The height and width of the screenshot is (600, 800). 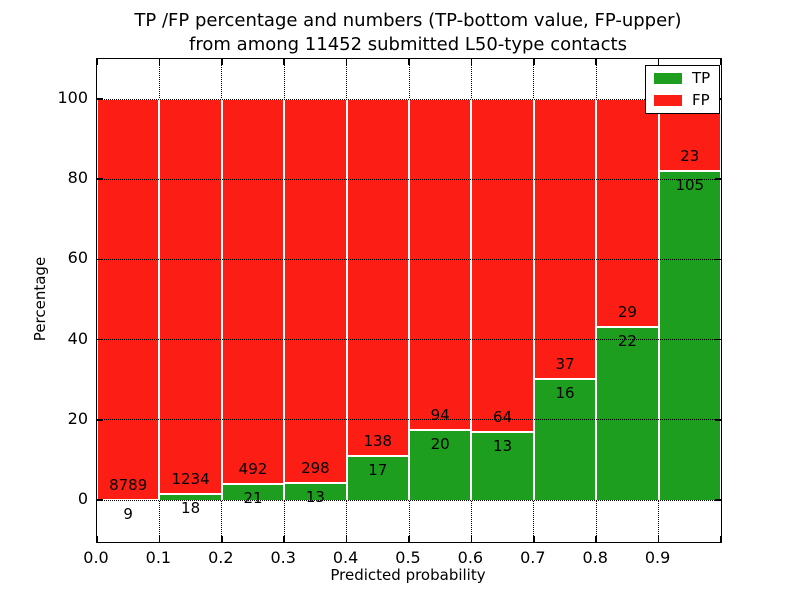 I want to click on x-tick-label: 0.9, so click(x=657, y=557).